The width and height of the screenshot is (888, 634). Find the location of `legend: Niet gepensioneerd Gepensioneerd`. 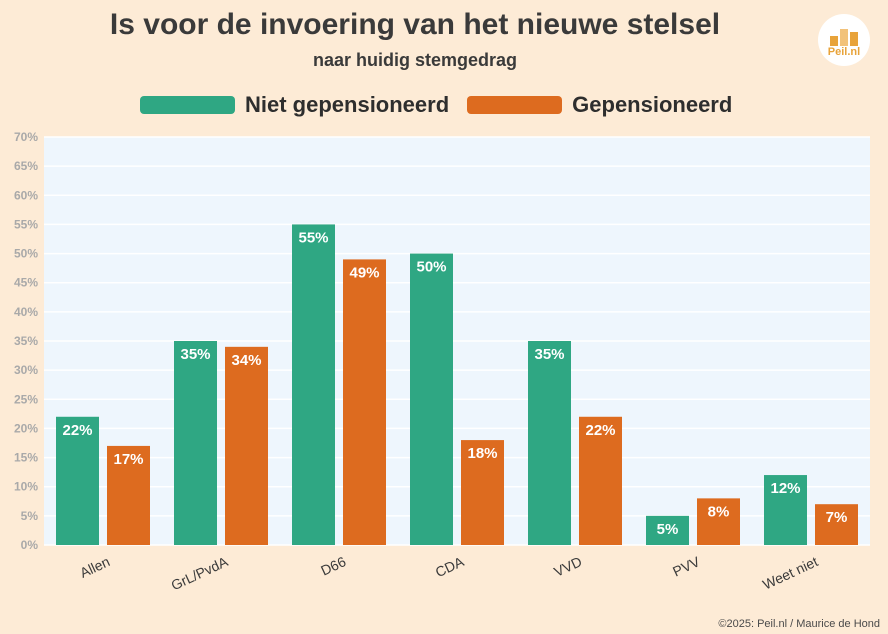

legend: Niet gepensioneerd Gepensioneerd is located at coordinates (440, 105).